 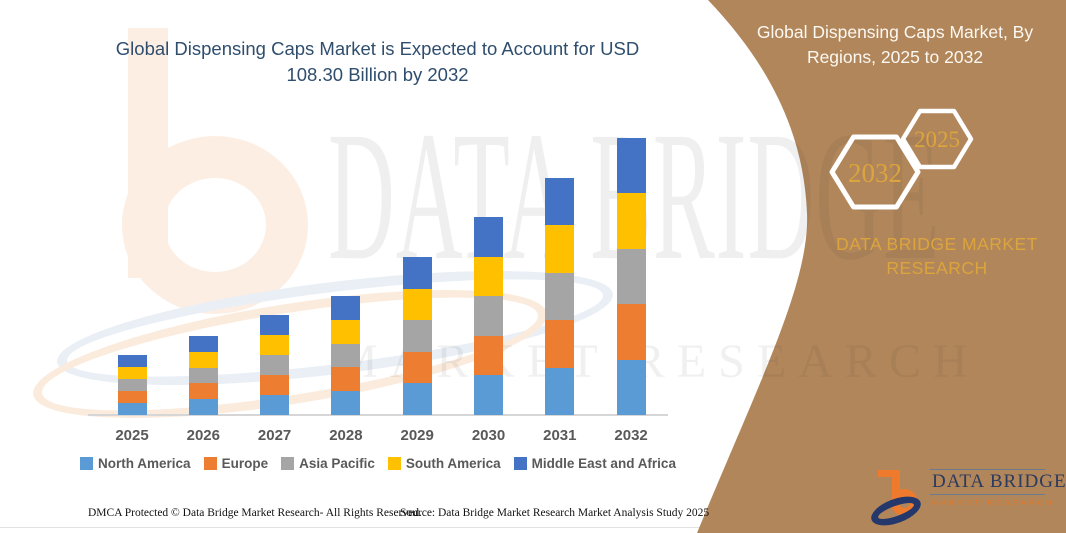 What do you see at coordinates (993, 502) in the screenshot?
I see `logo-subtitle: MARKET RESEARCH` at bounding box center [993, 502].